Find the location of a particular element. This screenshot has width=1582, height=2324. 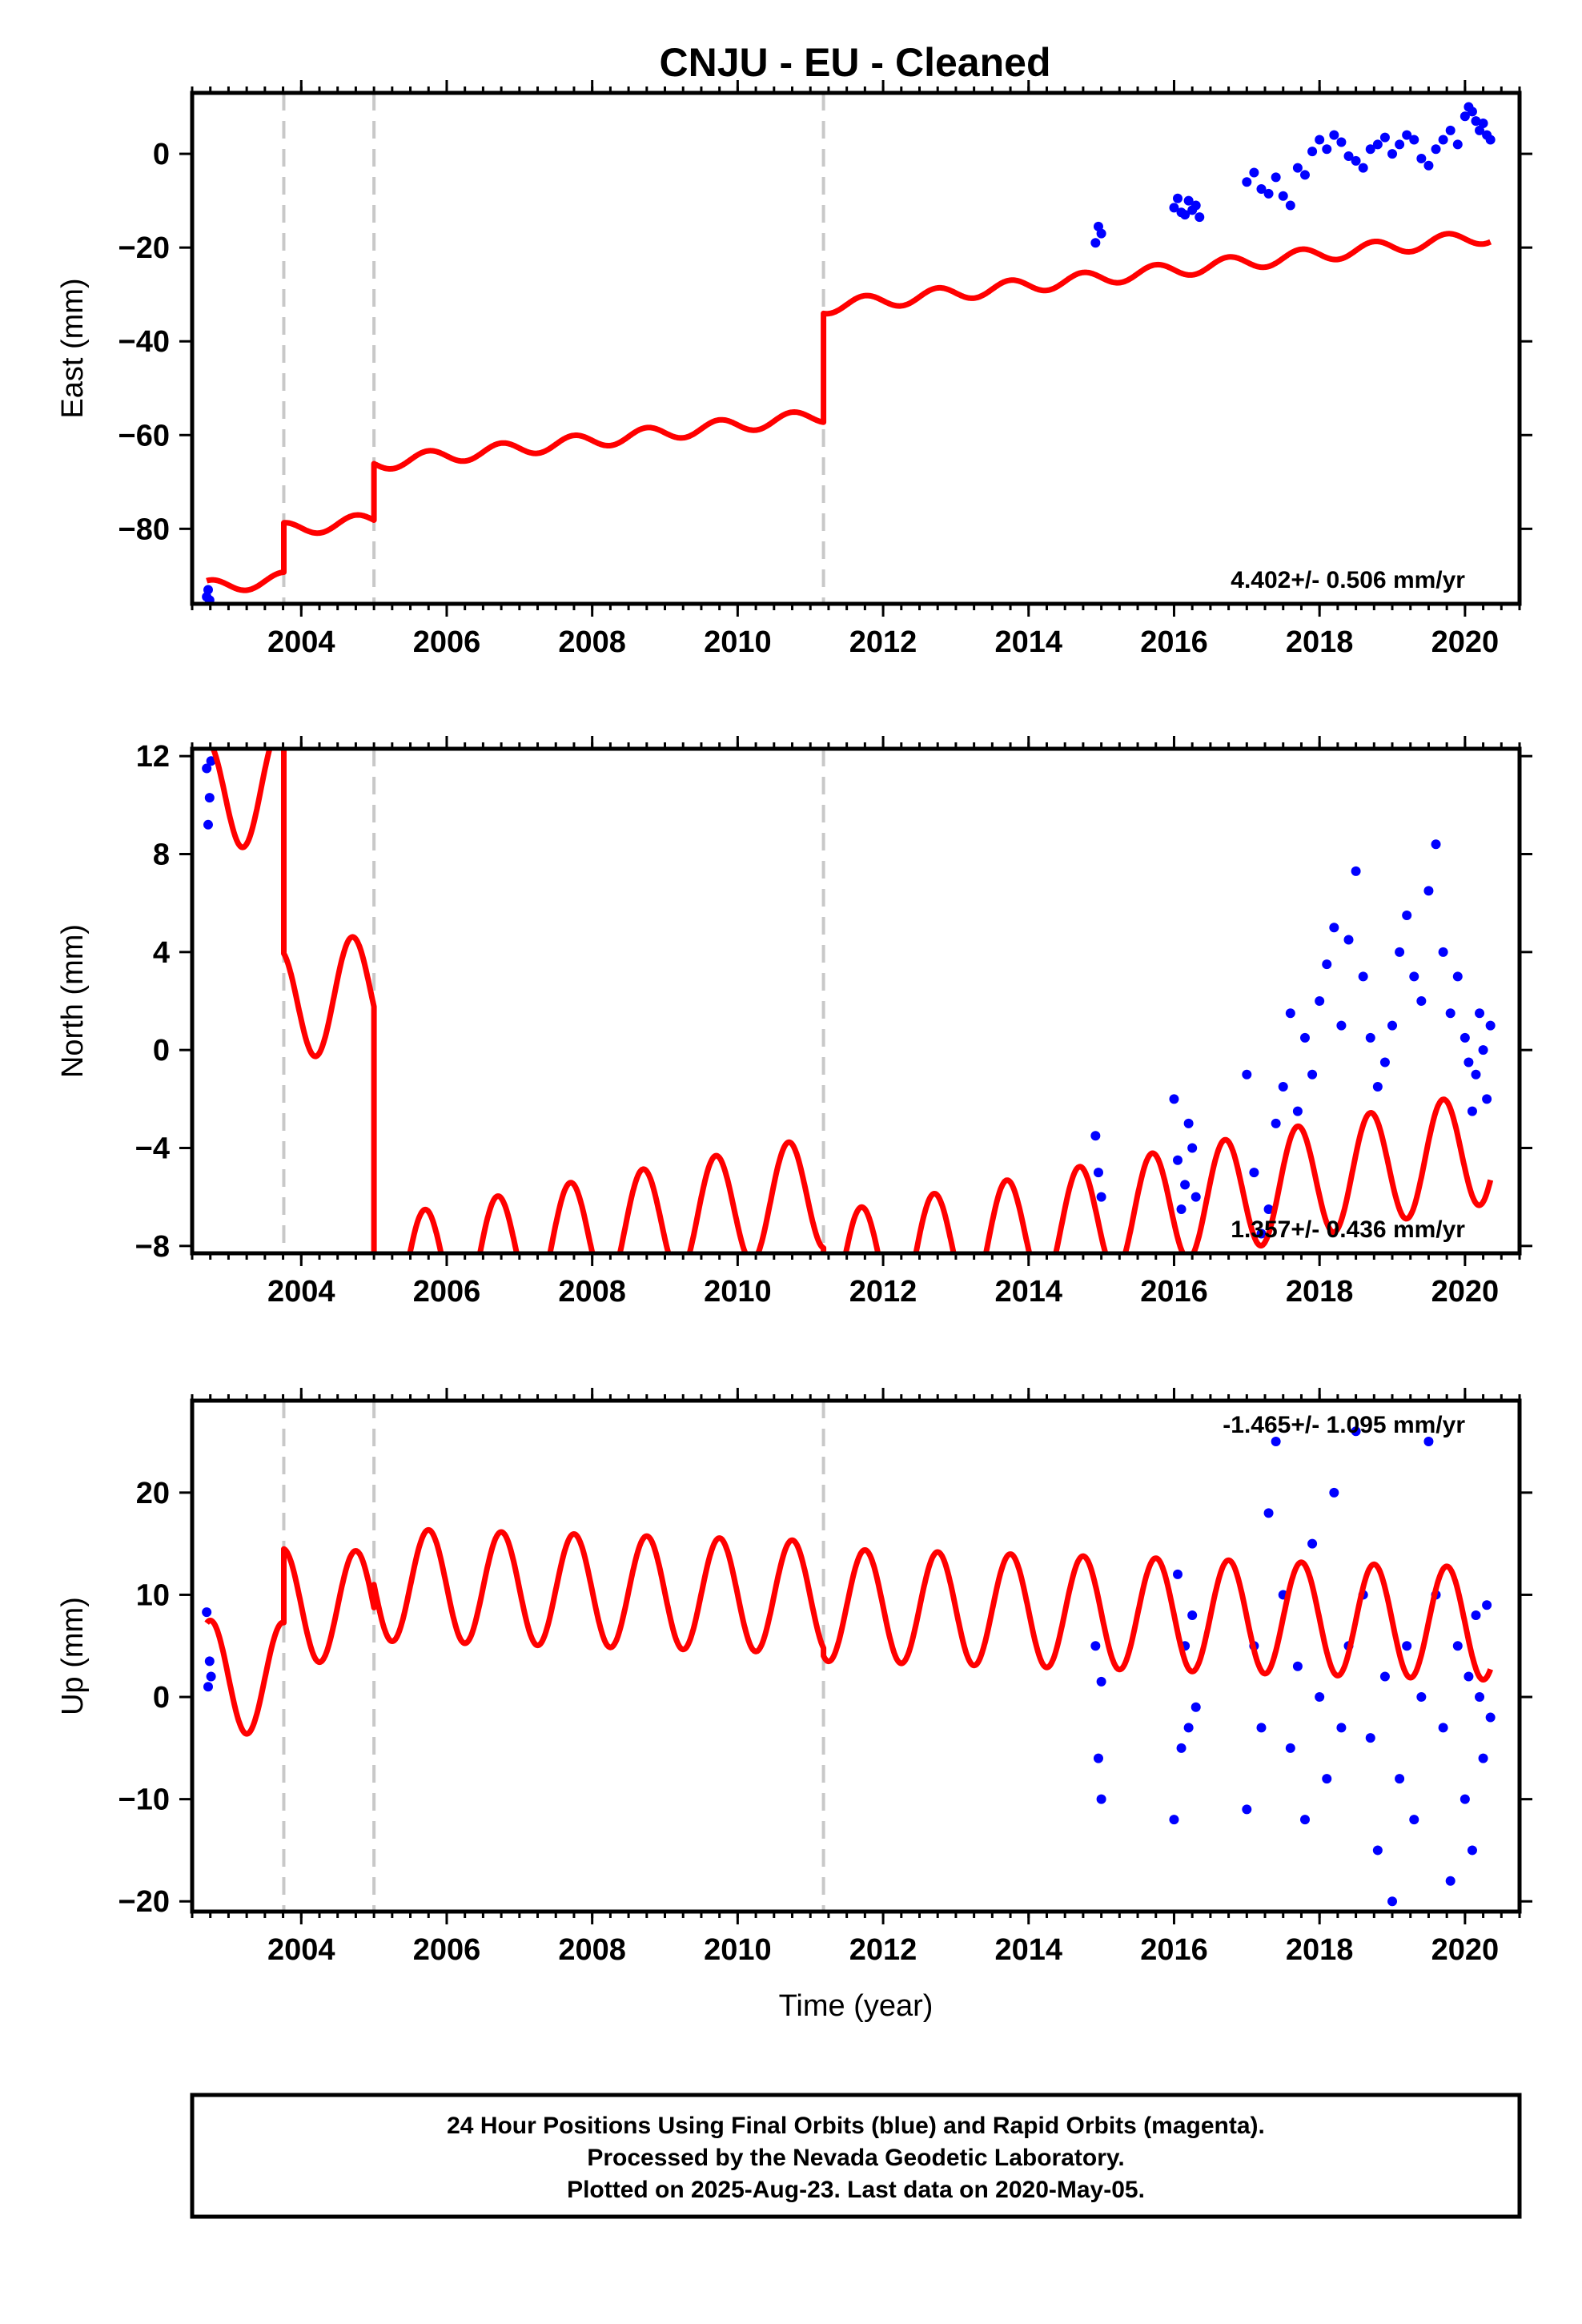

north-x-tick-label-4: 2012 is located at coordinates (883, 1292).